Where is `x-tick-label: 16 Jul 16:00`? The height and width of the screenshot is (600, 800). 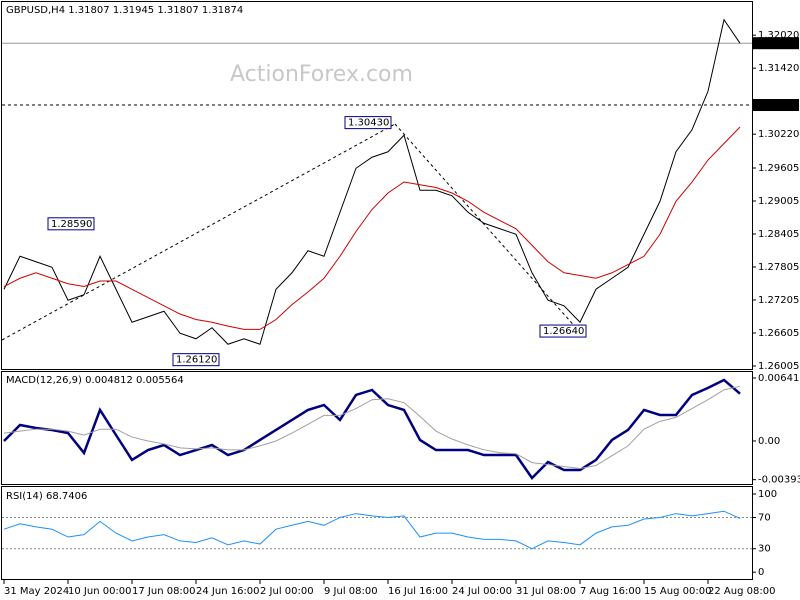 x-tick-label: 16 Jul 16:00 is located at coordinates (418, 591).